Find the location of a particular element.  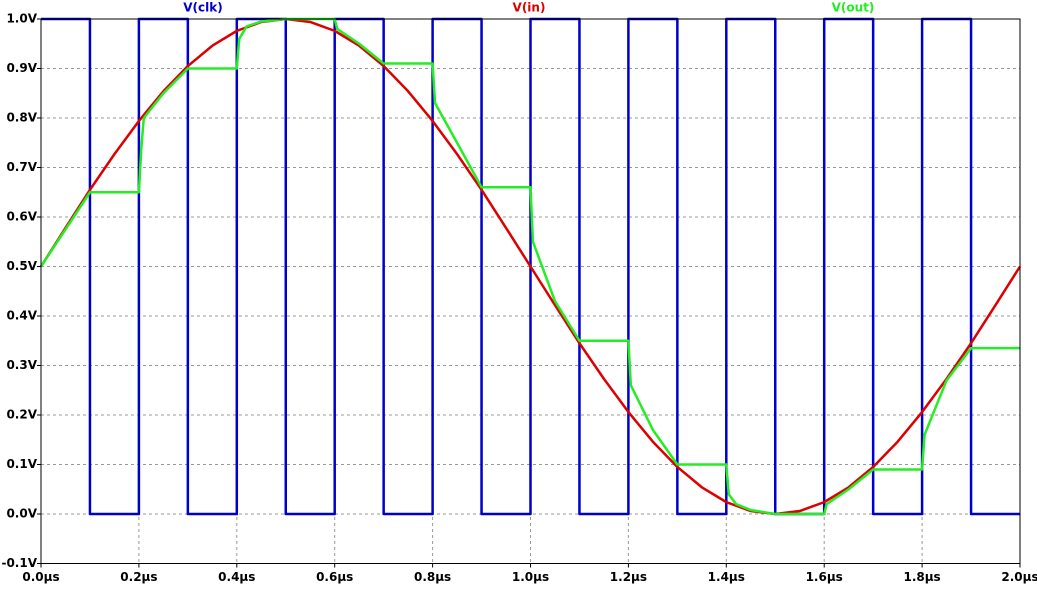

y-tick-label: 0.6V is located at coordinates (21, 217).